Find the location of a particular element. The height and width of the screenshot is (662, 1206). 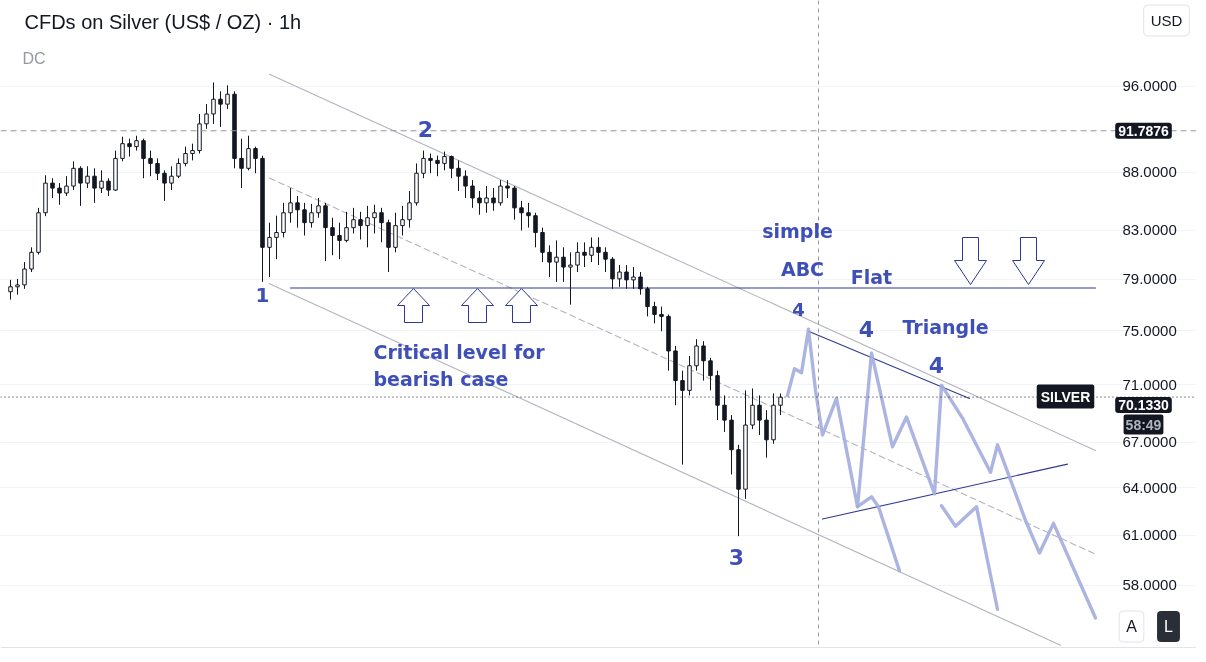

y-tick-label: 64.0000 is located at coordinates (1149, 487).